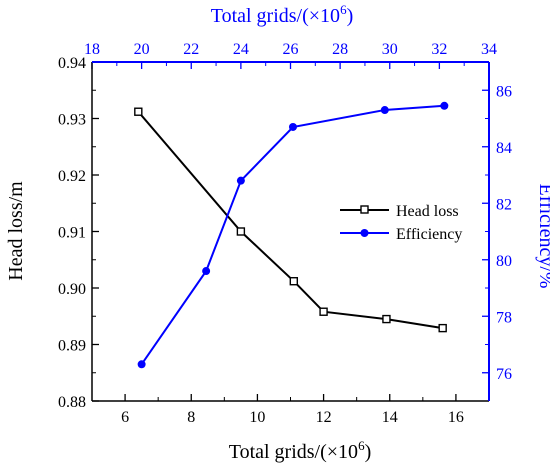  What do you see at coordinates (72, 346) in the screenshot?
I see `y-tick-label-1: 0.89` at bounding box center [72, 346].